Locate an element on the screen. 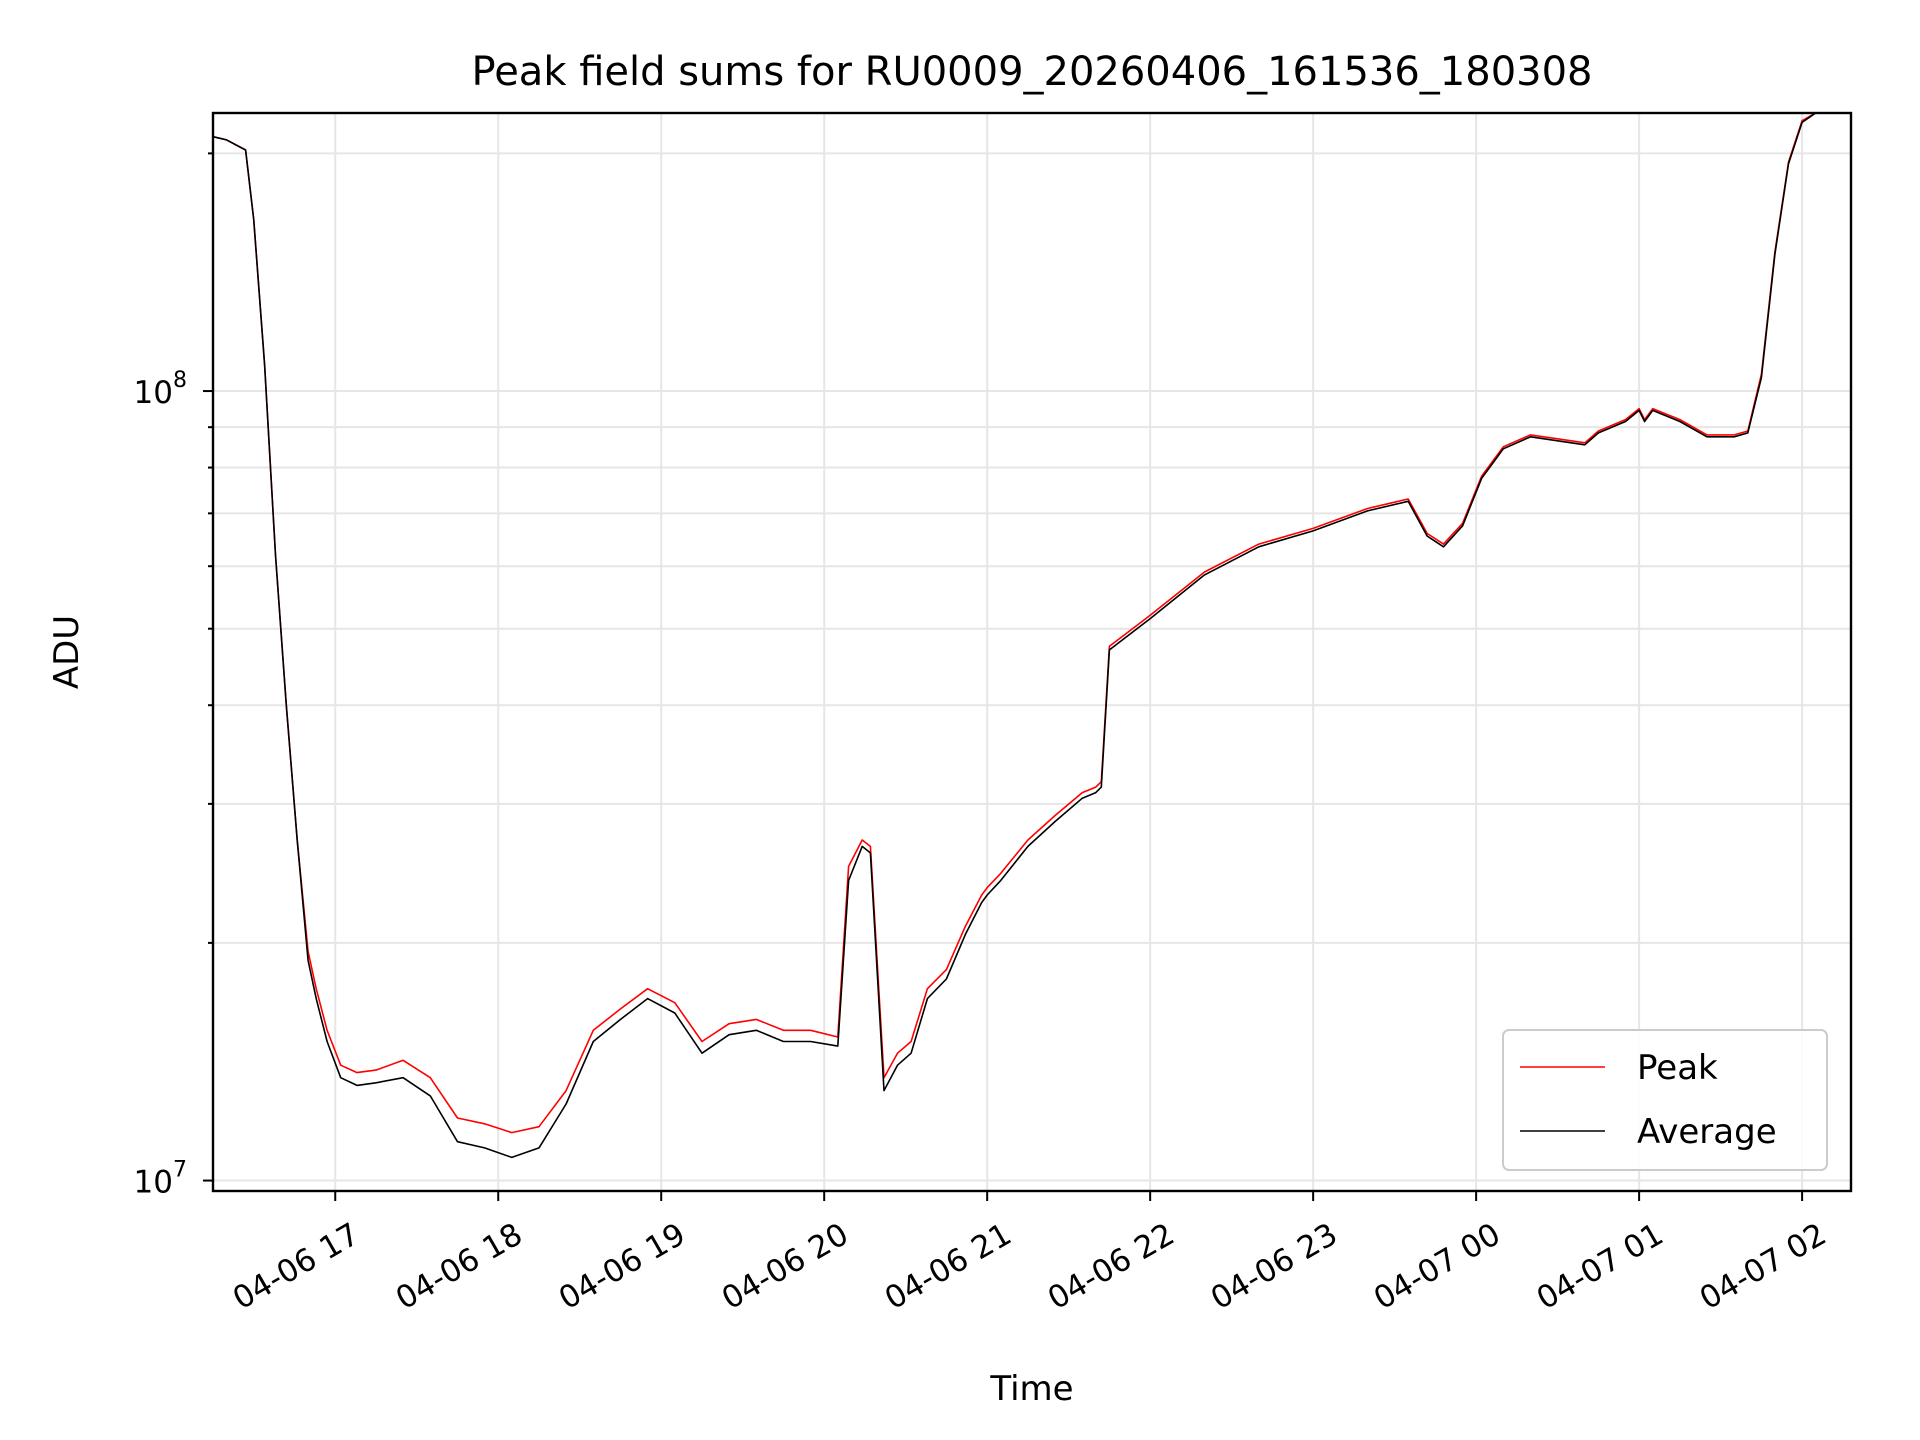 Image resolution: width=1920 pixels, height=1440 pixels. y-tick-label-exponent: 8 is located at coordinates (180, 380).